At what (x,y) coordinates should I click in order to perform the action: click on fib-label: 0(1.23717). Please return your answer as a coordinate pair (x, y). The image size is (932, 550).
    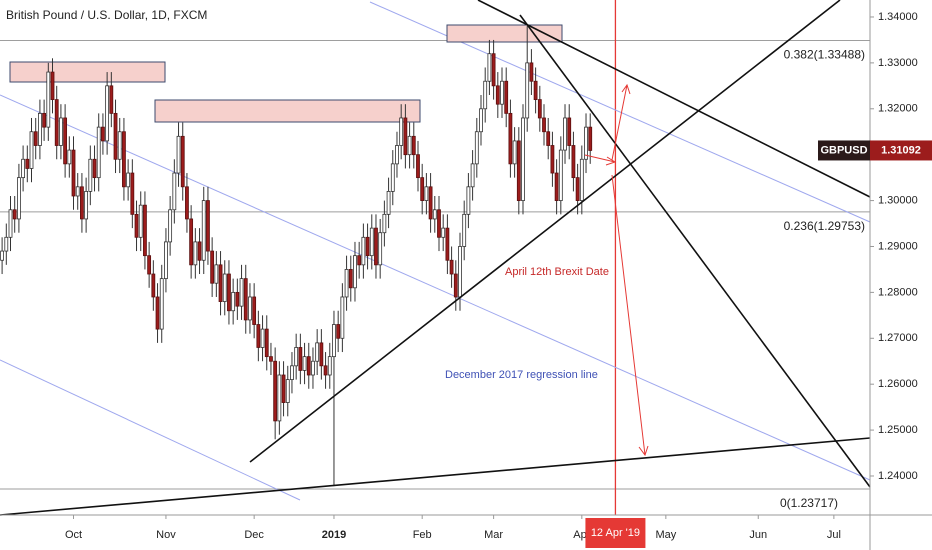
    Looking at the image, I should click on (809, 503).